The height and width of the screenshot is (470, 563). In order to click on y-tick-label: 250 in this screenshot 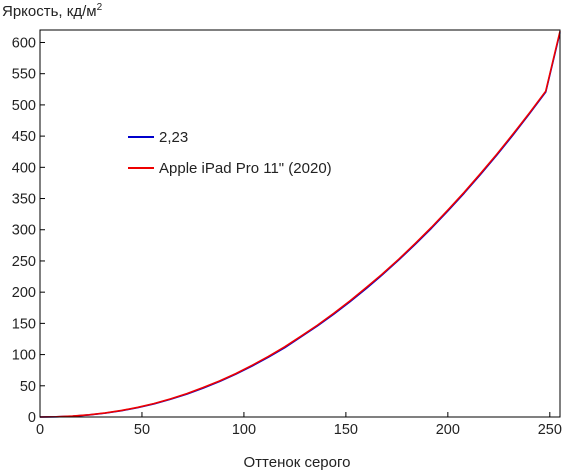, I will do `click(24, 262)`.